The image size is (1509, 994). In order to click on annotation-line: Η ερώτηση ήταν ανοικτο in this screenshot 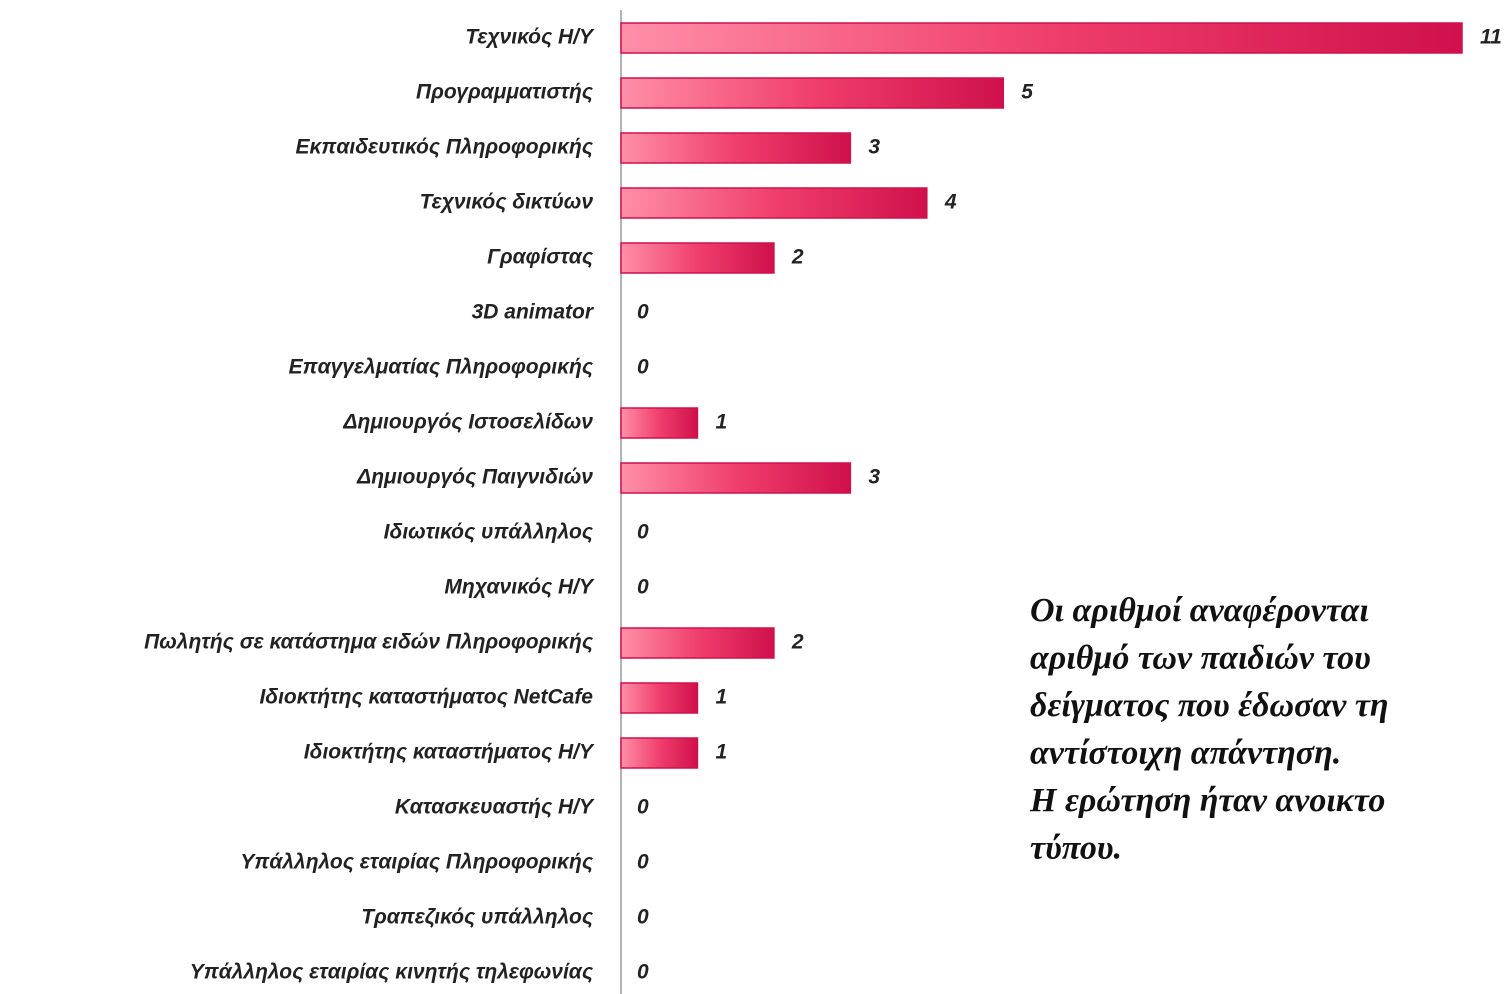, I will do `click(1207, 800)`.